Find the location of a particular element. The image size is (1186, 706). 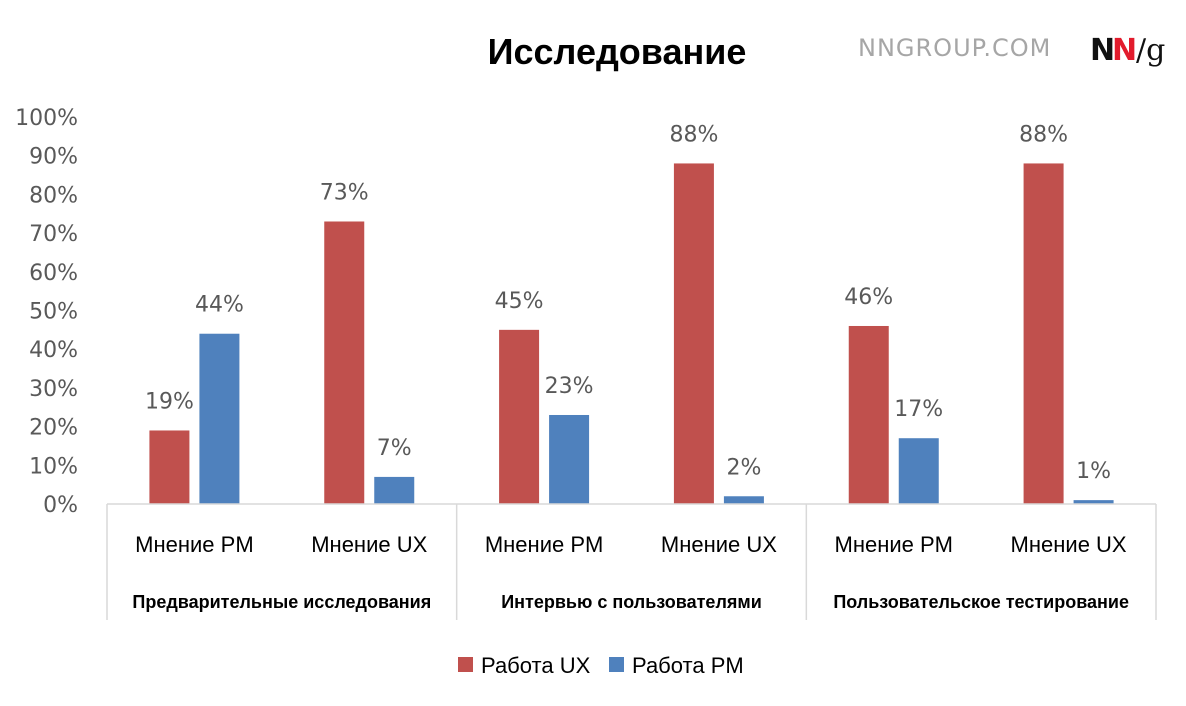

y-tick-label: 30% is located at coordinates (53, 389).